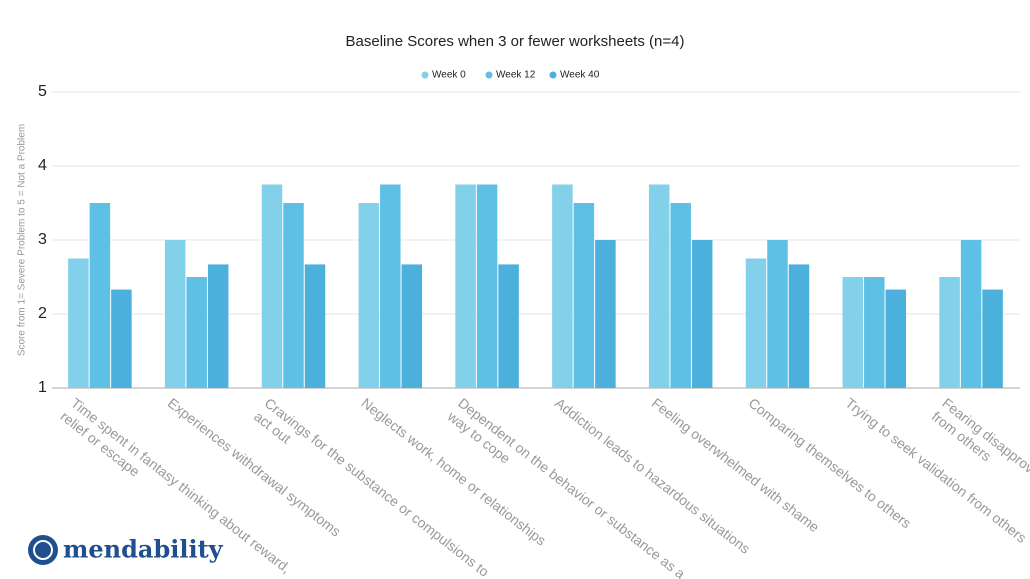  Describe the element at coordinates (516, 75) in the screenshot. I see `legend-label: Week 12` at that location.